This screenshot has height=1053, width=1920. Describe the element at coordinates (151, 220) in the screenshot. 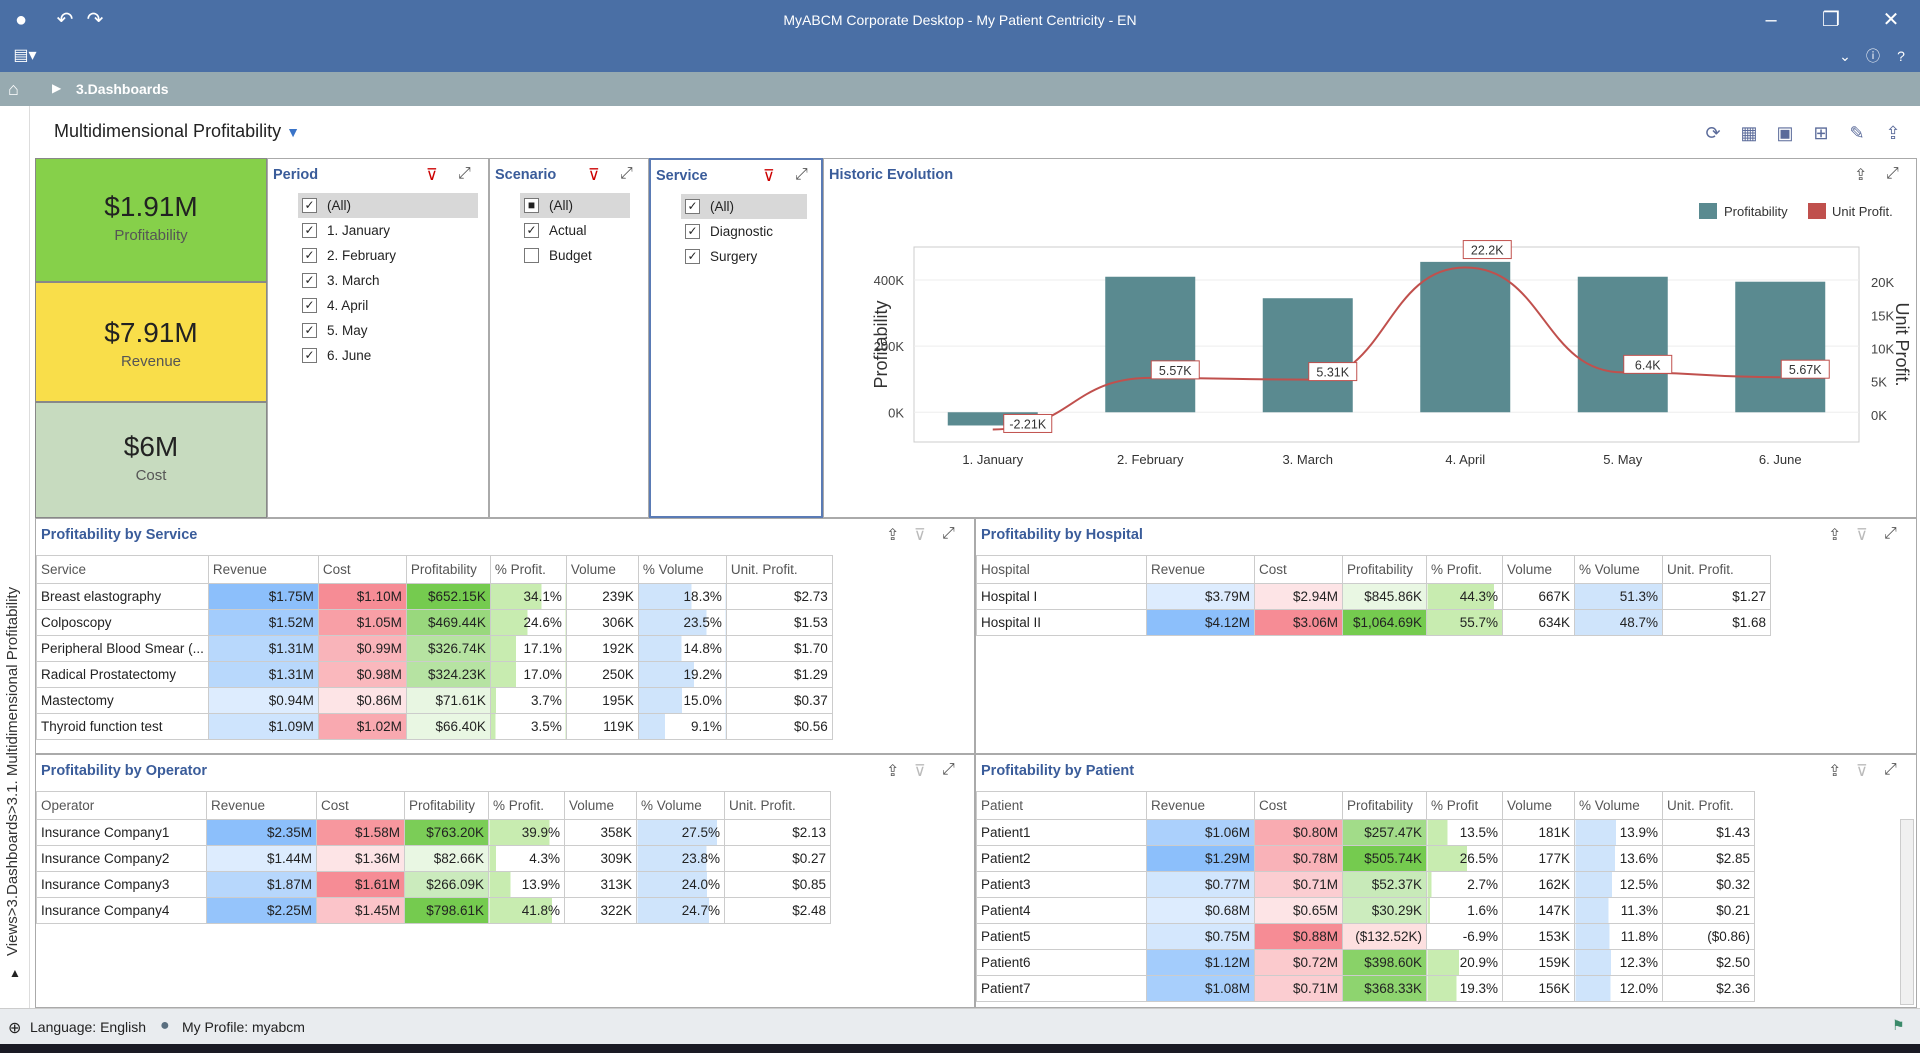

I see `kpi-card-profitability: $1.91M Profitability` at that location.